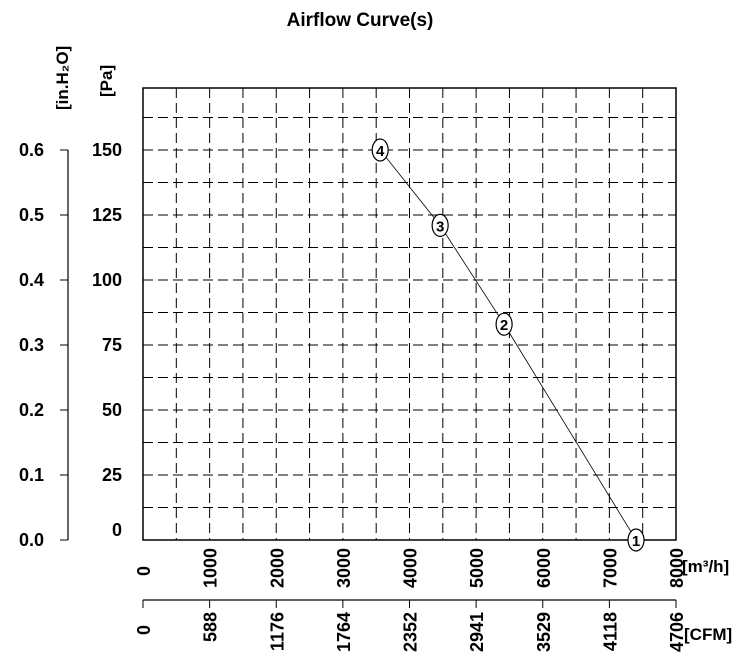  Describe the element at coordinates (112, 475) in the screenshot. I see `y-tick-label-pa: 25` at that location.